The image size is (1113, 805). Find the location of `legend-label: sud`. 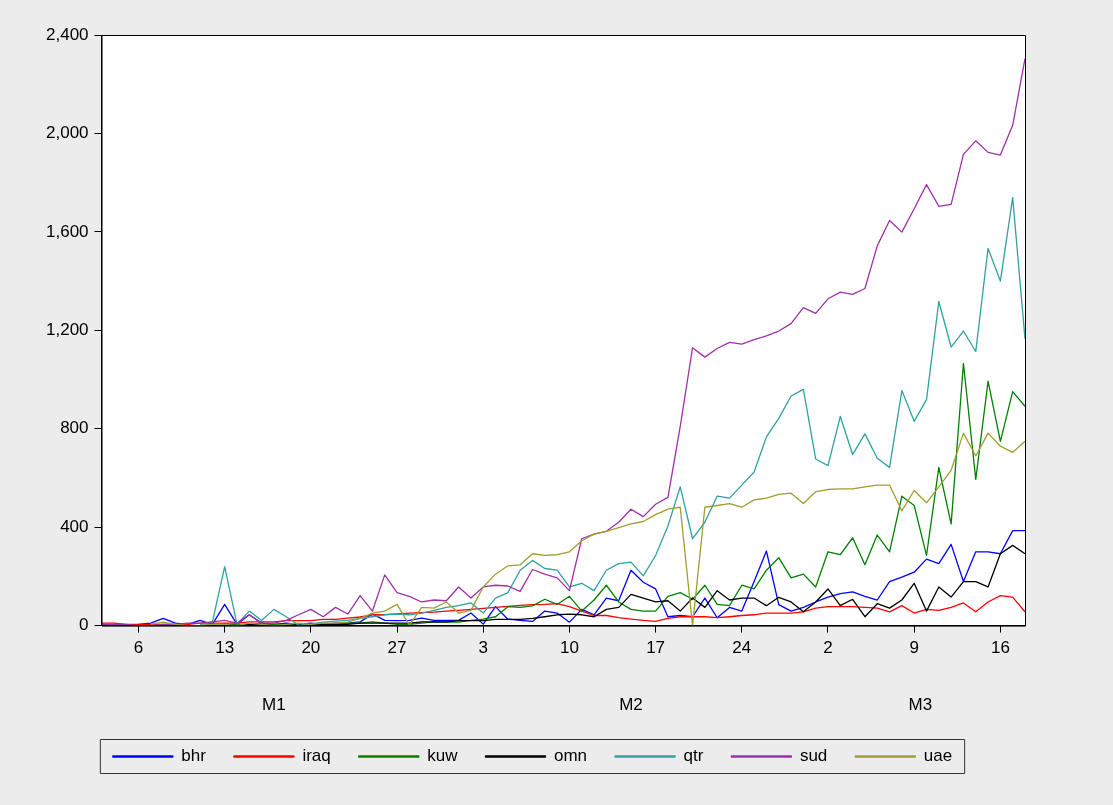

legend-label: sud is located at coordinates (813, 756).